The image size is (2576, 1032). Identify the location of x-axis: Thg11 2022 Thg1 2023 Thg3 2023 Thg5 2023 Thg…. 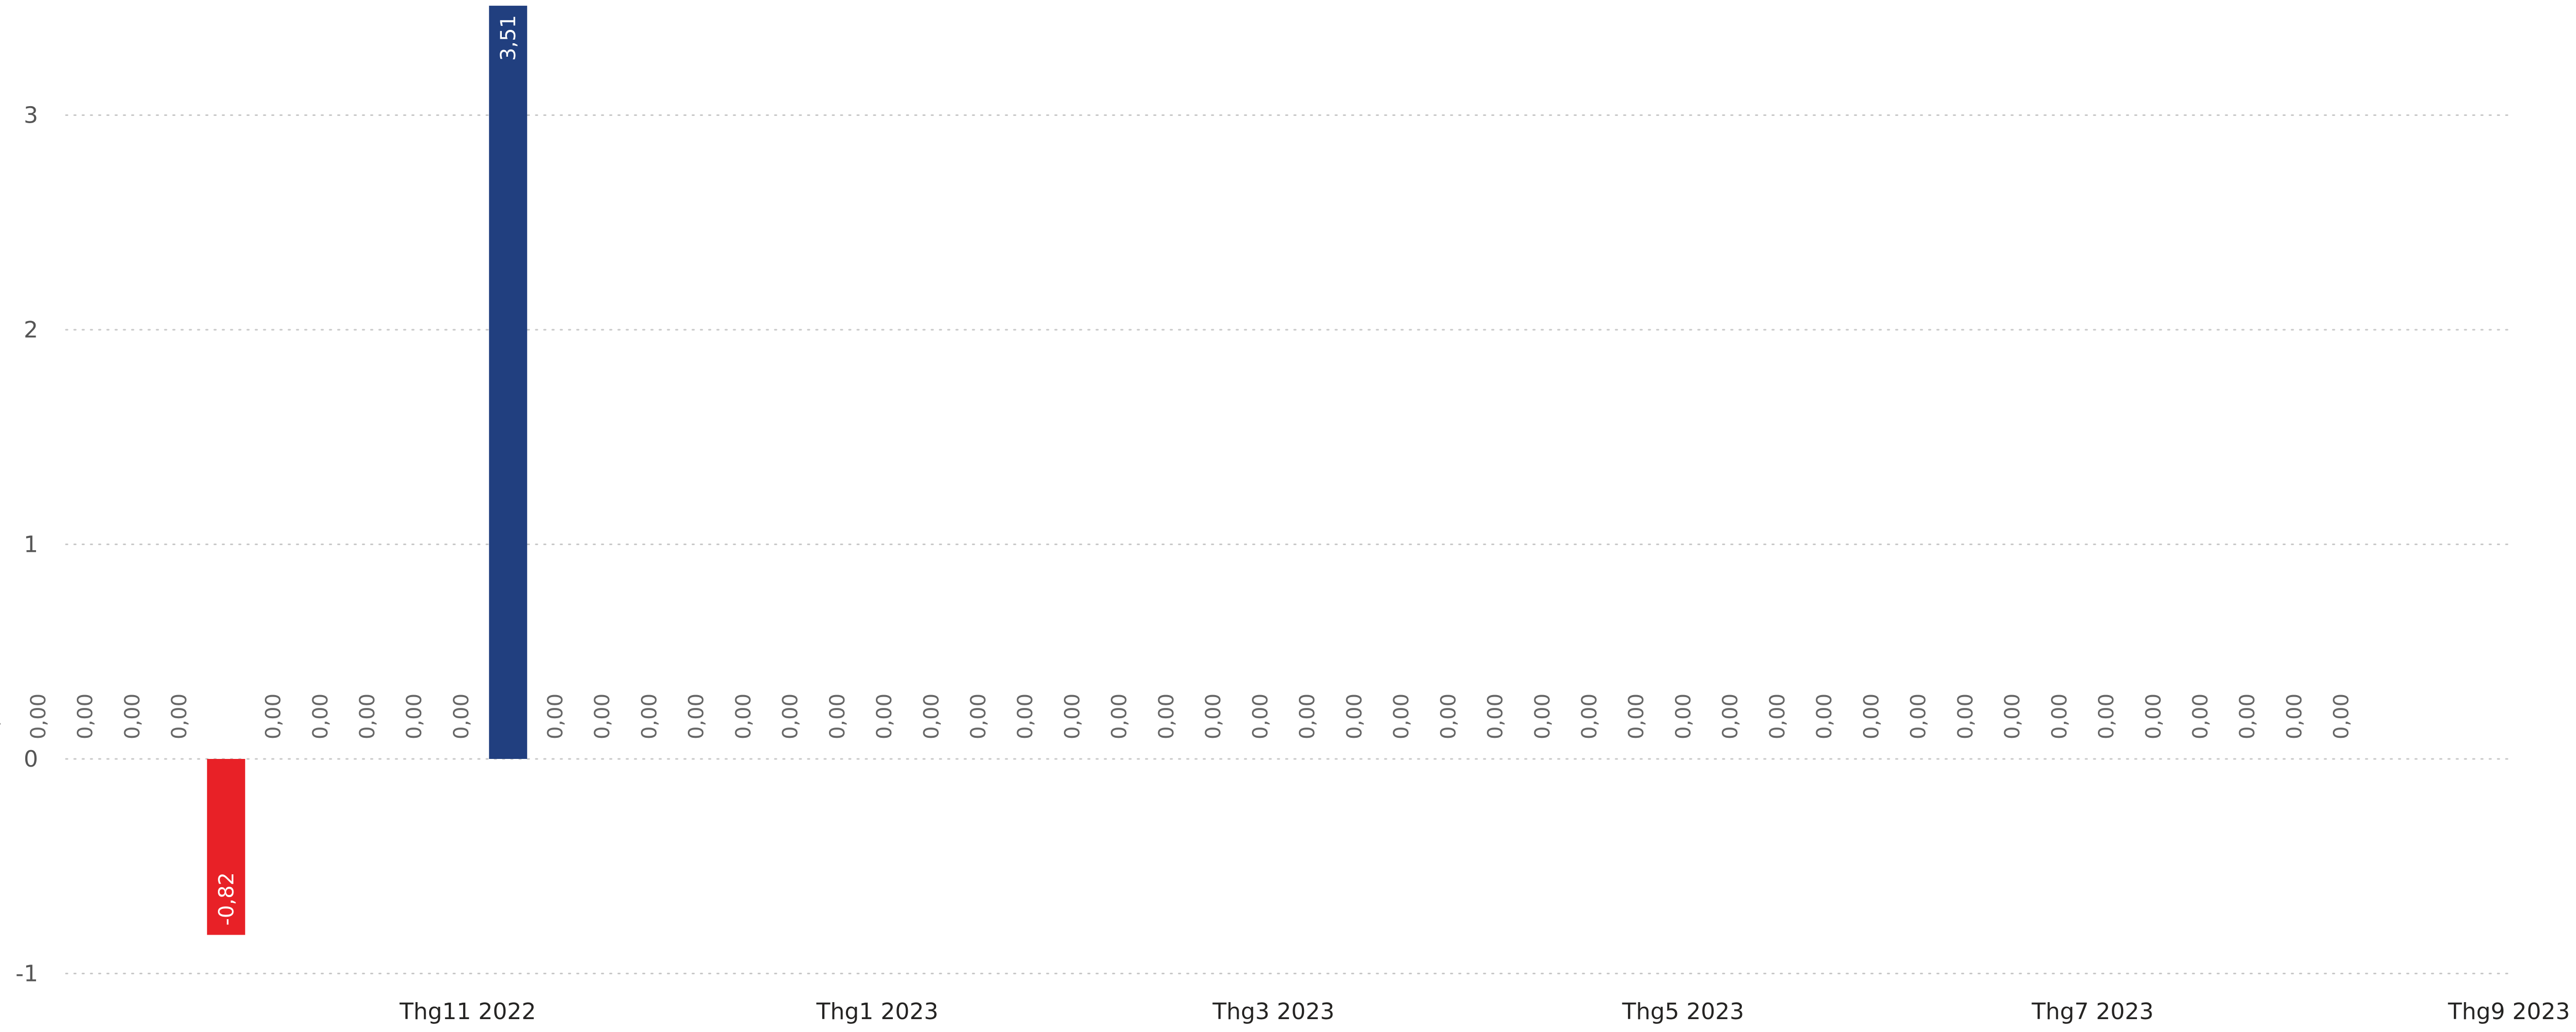
(1484, 1012).